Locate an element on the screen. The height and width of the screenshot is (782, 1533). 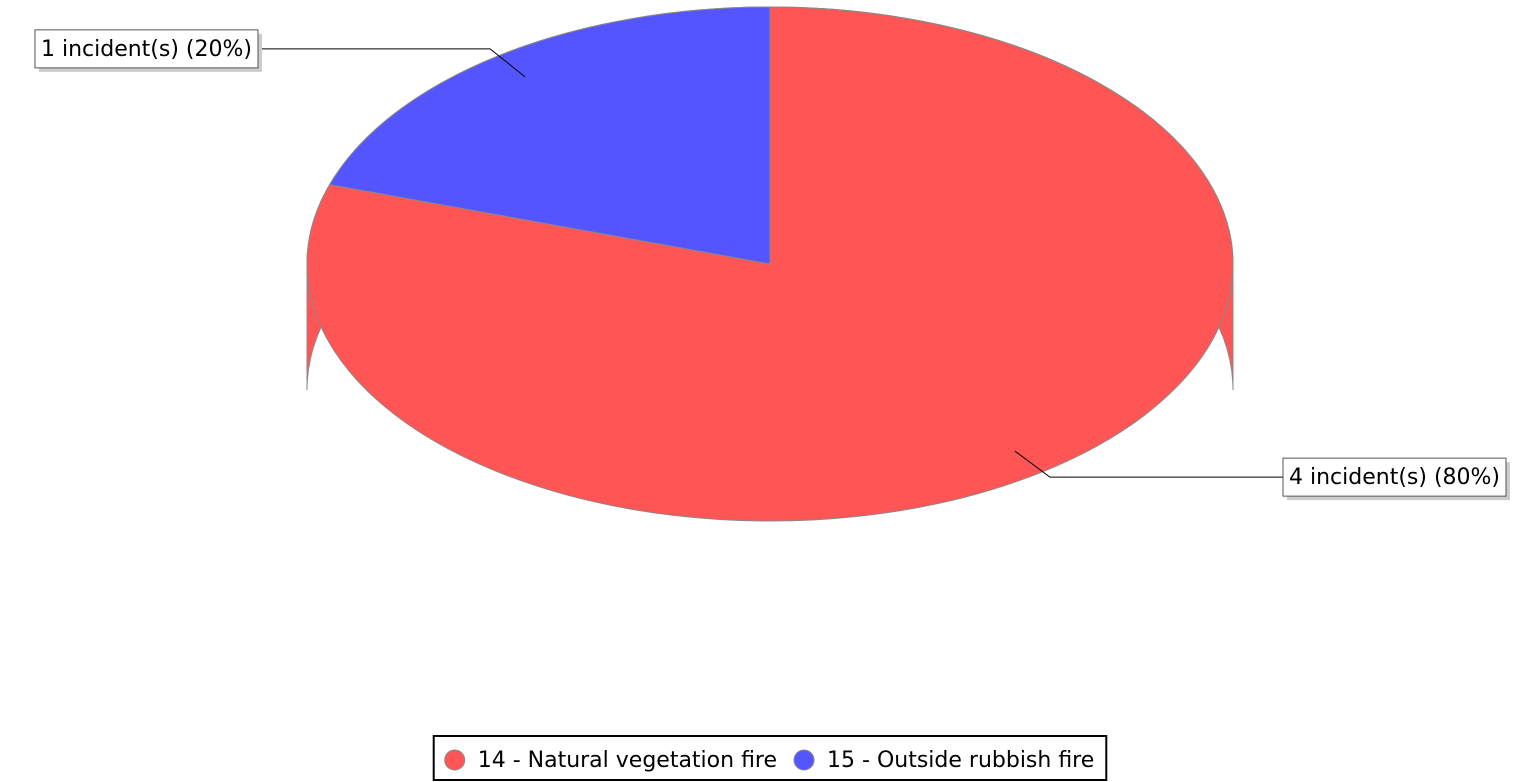
legend is located at coordinates (770, 758).